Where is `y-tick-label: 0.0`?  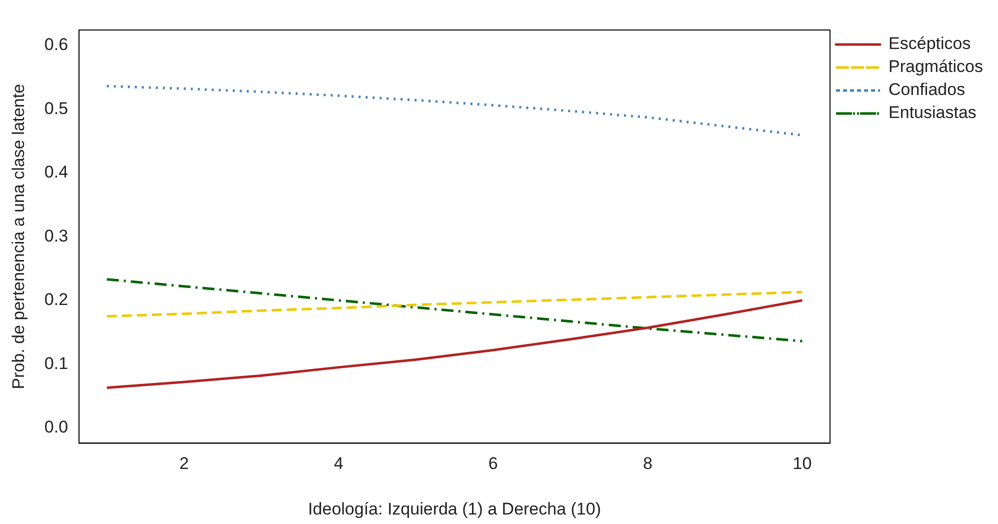
y-tick-label: 0.0 is located at coordinates (56, 427).